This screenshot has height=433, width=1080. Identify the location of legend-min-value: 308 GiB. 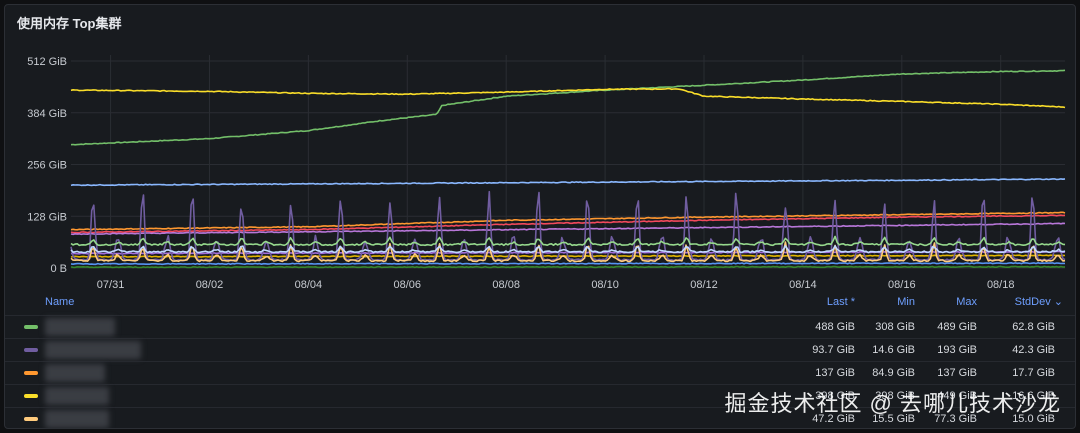
(895, 327).